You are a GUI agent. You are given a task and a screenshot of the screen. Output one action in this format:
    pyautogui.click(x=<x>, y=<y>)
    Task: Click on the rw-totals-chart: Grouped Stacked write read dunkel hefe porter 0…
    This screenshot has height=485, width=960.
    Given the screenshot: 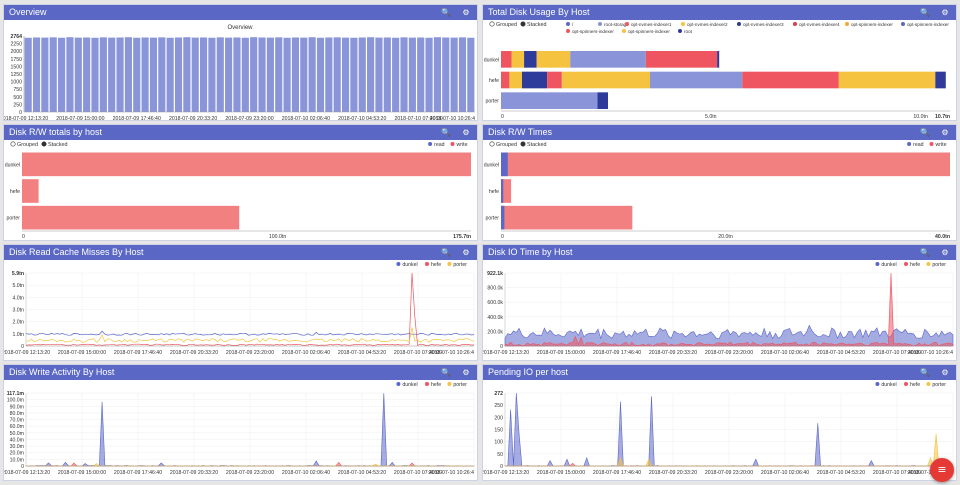 What is the action you would take?
    pyautogui.click(x=238, y=190)
    